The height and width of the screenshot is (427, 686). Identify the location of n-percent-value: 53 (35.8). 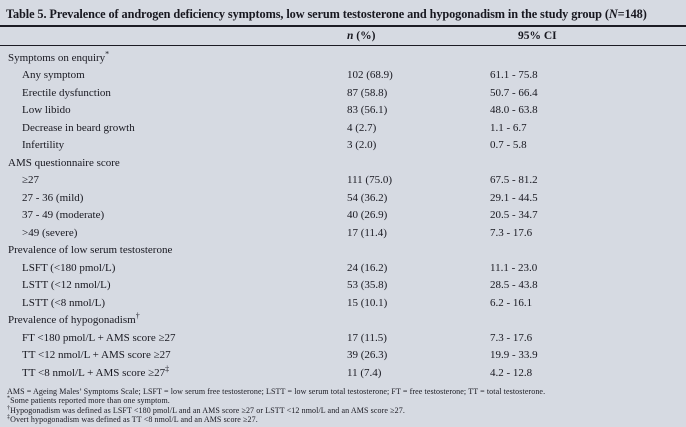
(367, 285).